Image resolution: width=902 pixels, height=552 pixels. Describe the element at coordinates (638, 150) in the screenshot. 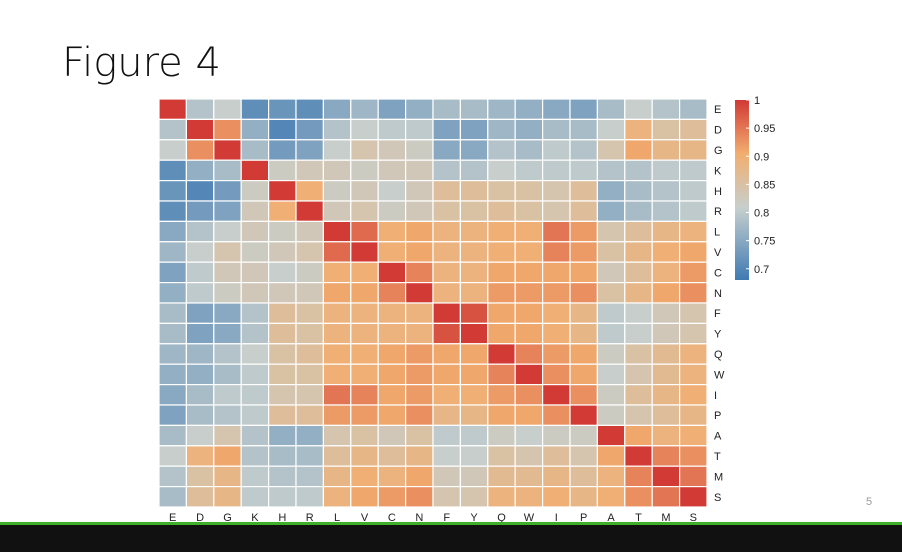

I see `heatmap-cell-G-T` at that location.